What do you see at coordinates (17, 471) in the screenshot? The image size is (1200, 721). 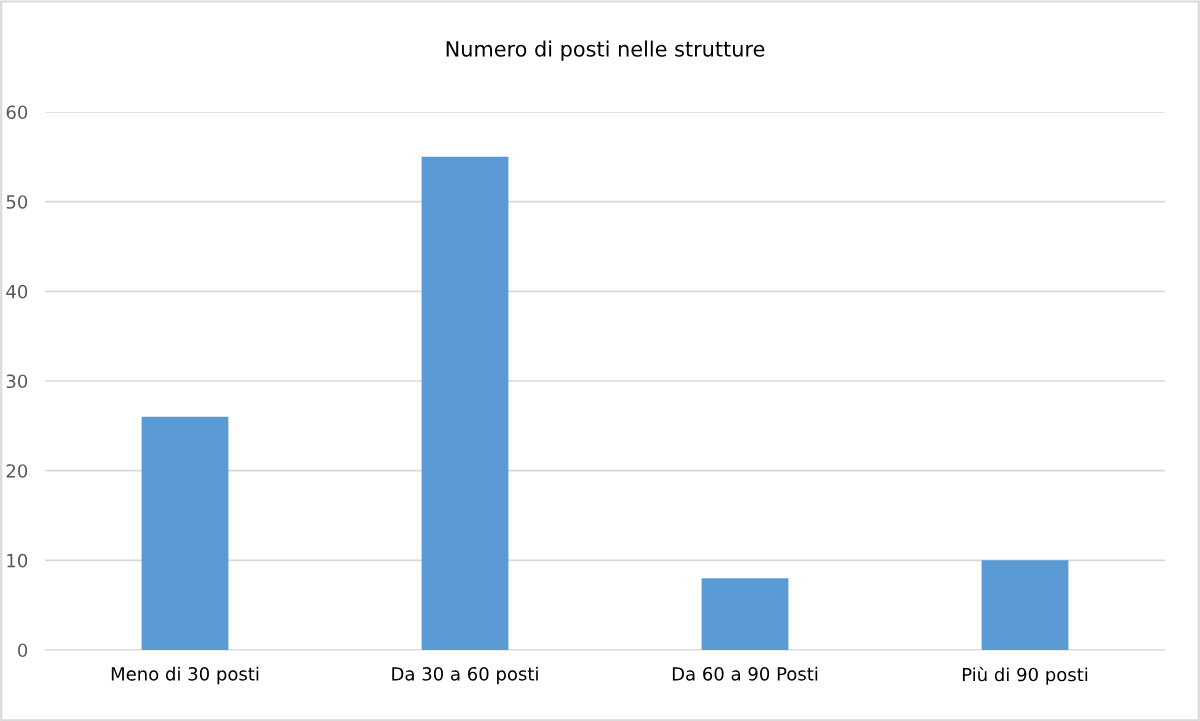 I see `y-tick-label: 20` at bounding box center [17, 471].